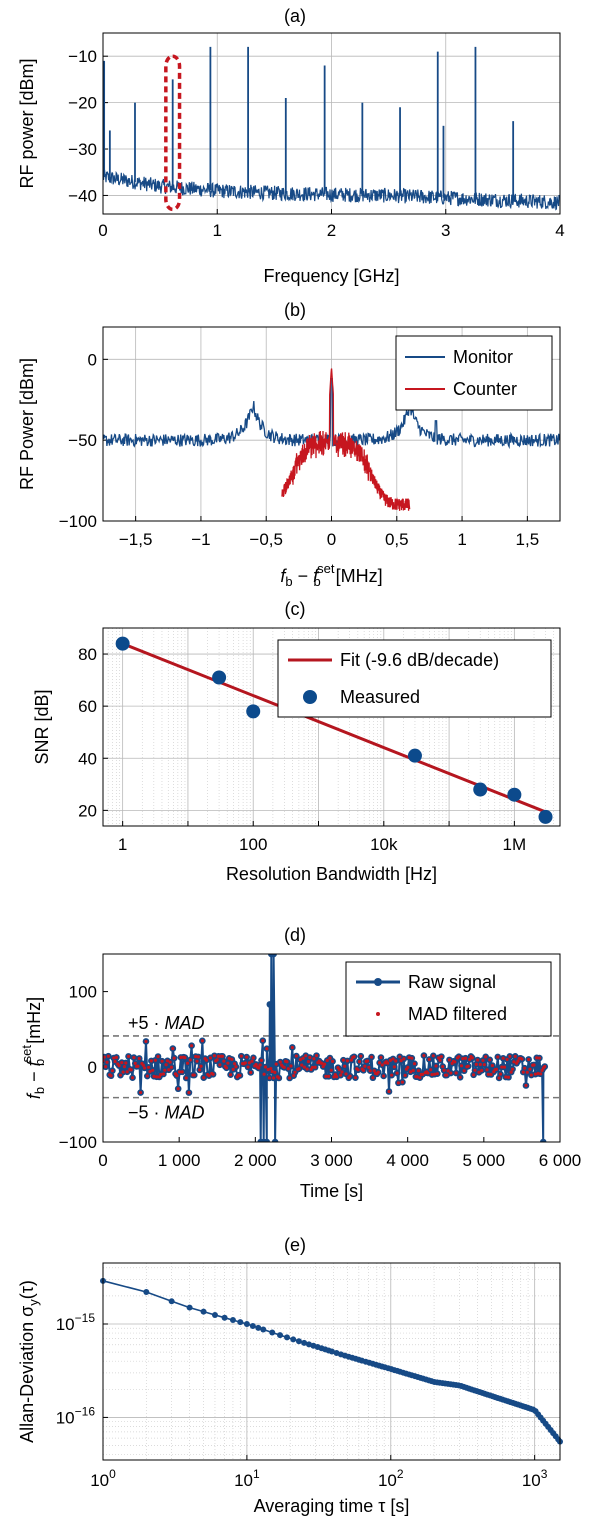 The width and height of the screenshot is (591, 1524). What do you see at coordinates (87, 654) in the screenshot?
I see `y-tick-label: 80` at bounding box center [87, 654].